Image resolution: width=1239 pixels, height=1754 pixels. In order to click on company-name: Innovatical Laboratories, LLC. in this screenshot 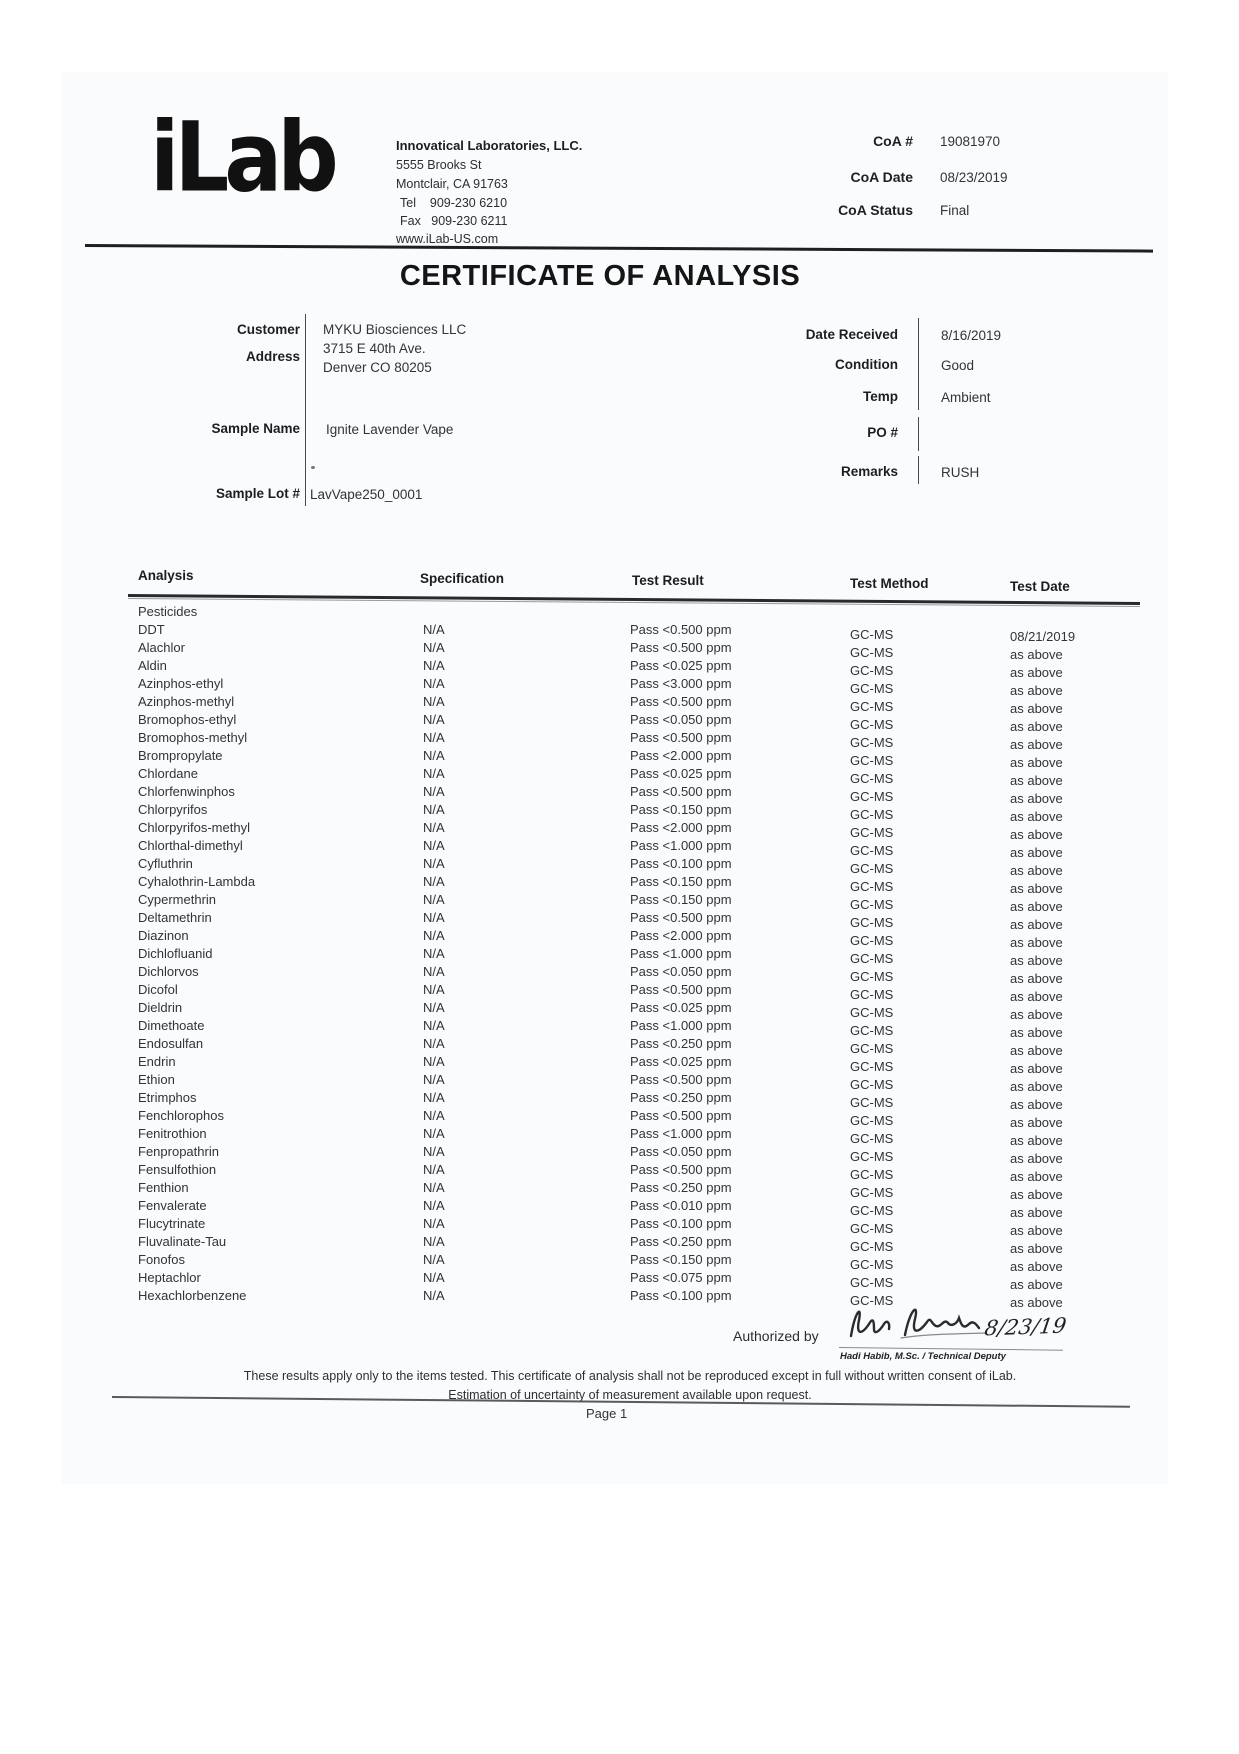, I will do `click(489, 145)`.